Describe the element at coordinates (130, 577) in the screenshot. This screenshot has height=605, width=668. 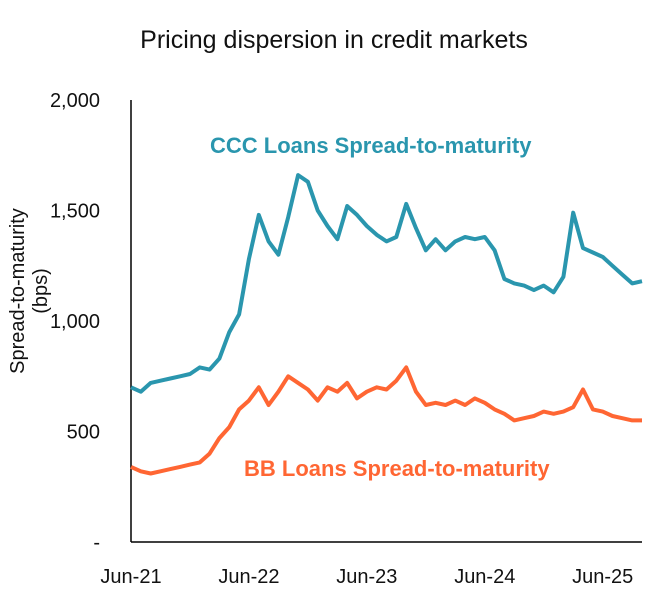
I see `x-tick-label: Jun-21` at that location.